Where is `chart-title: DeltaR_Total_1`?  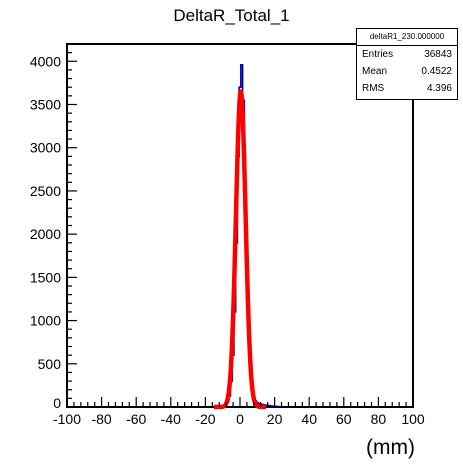
chart-title: DeltaR_Total_1 is located at coordinates (231, 15).